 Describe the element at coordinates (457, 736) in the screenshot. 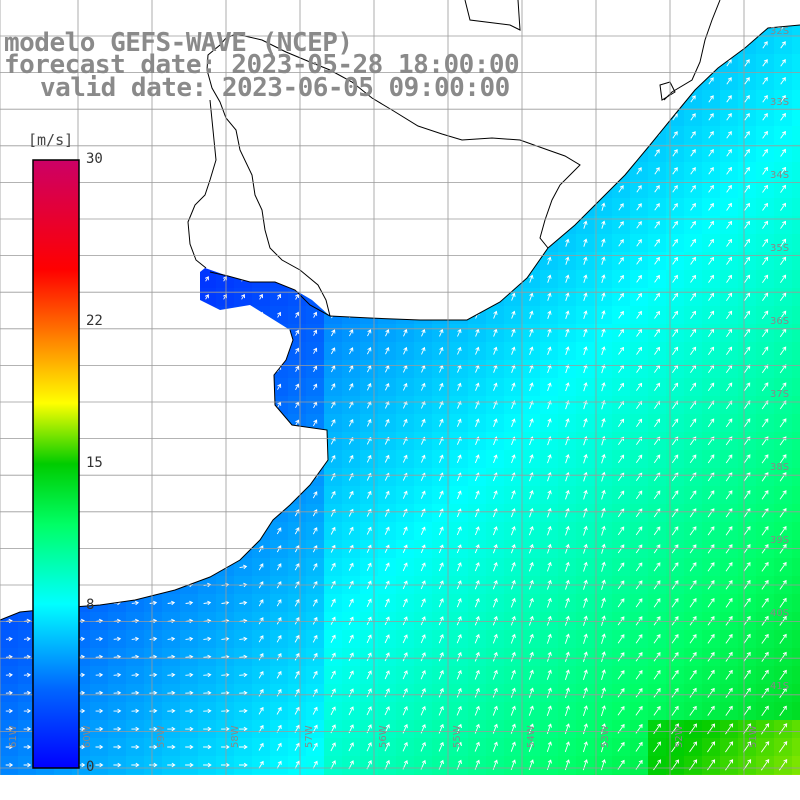

I see `lon-label: 55W` at that location.